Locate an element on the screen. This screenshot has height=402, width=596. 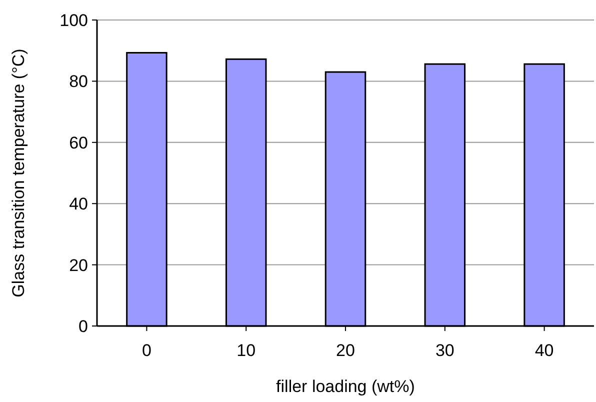
x-tick-label: 40 is located at coordinates (544, 350).